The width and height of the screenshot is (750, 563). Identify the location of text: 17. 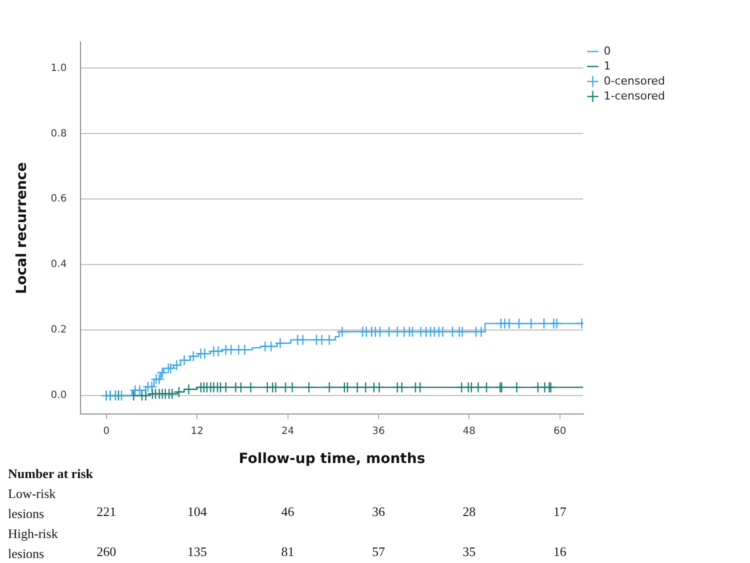
(559, 512).